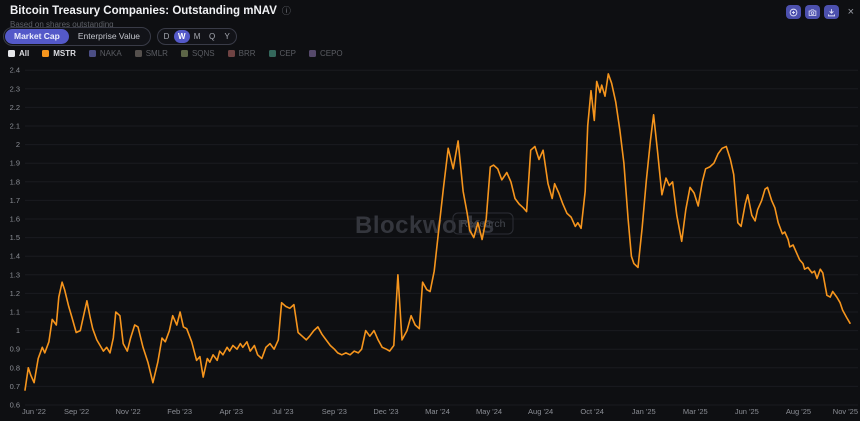 The height and width of the screenshot is (421, 860). I want to click on svg-text: Jul '23, so click(282, 411).